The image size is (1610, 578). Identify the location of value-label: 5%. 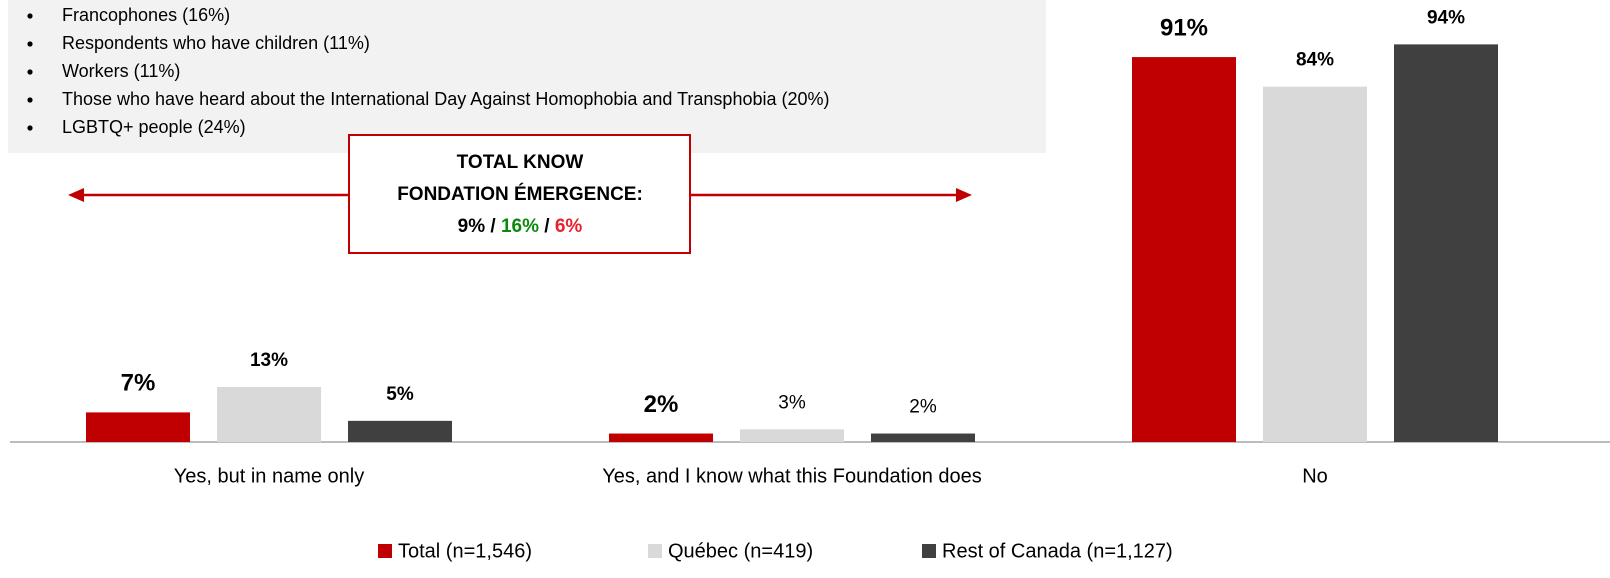
(400, 394).